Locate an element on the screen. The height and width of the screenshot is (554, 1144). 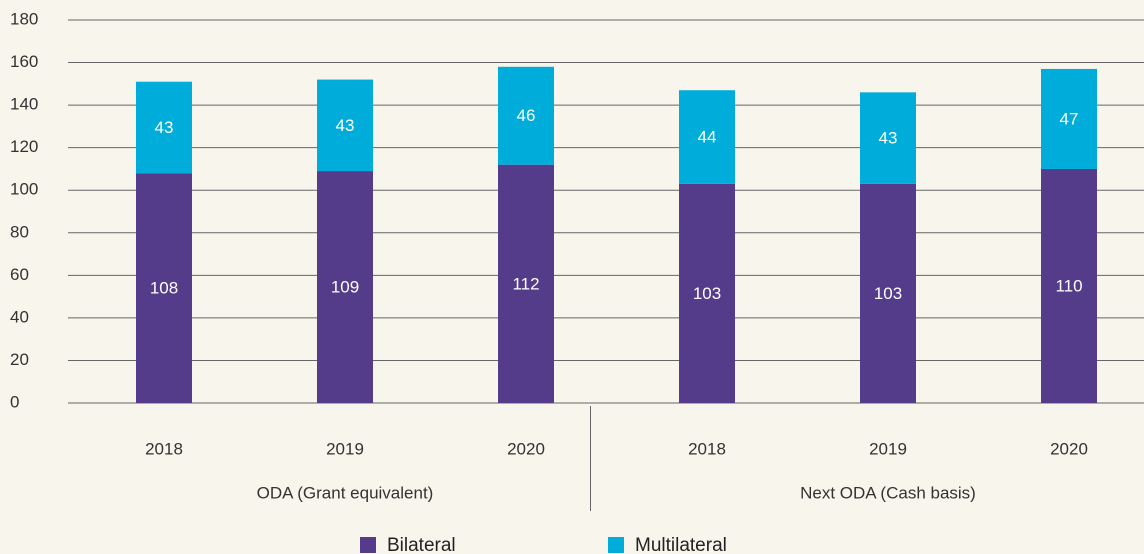
legend-label: Bilateral is located at coordinates (421, 544).